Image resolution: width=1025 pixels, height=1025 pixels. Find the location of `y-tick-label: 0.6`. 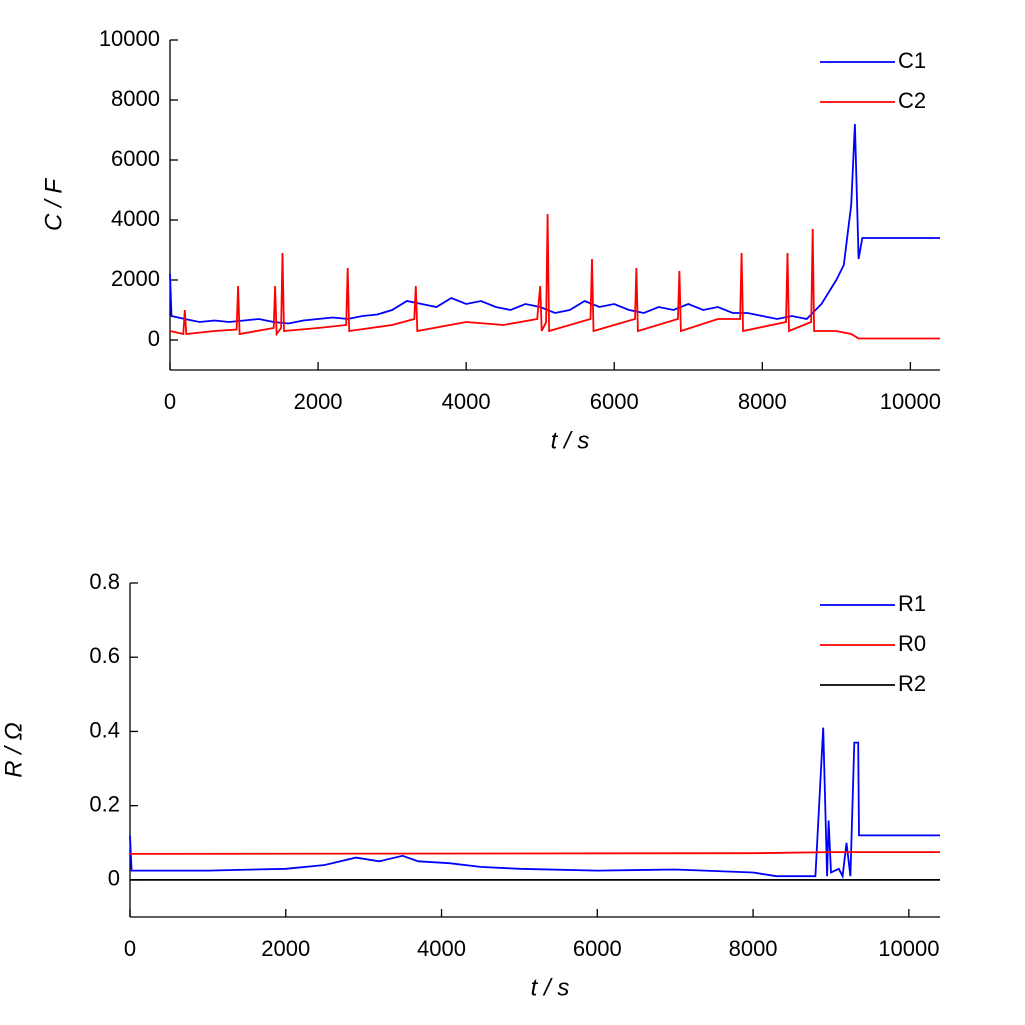

y-tick-label: 0.6 is located at coordinates (104, 655).